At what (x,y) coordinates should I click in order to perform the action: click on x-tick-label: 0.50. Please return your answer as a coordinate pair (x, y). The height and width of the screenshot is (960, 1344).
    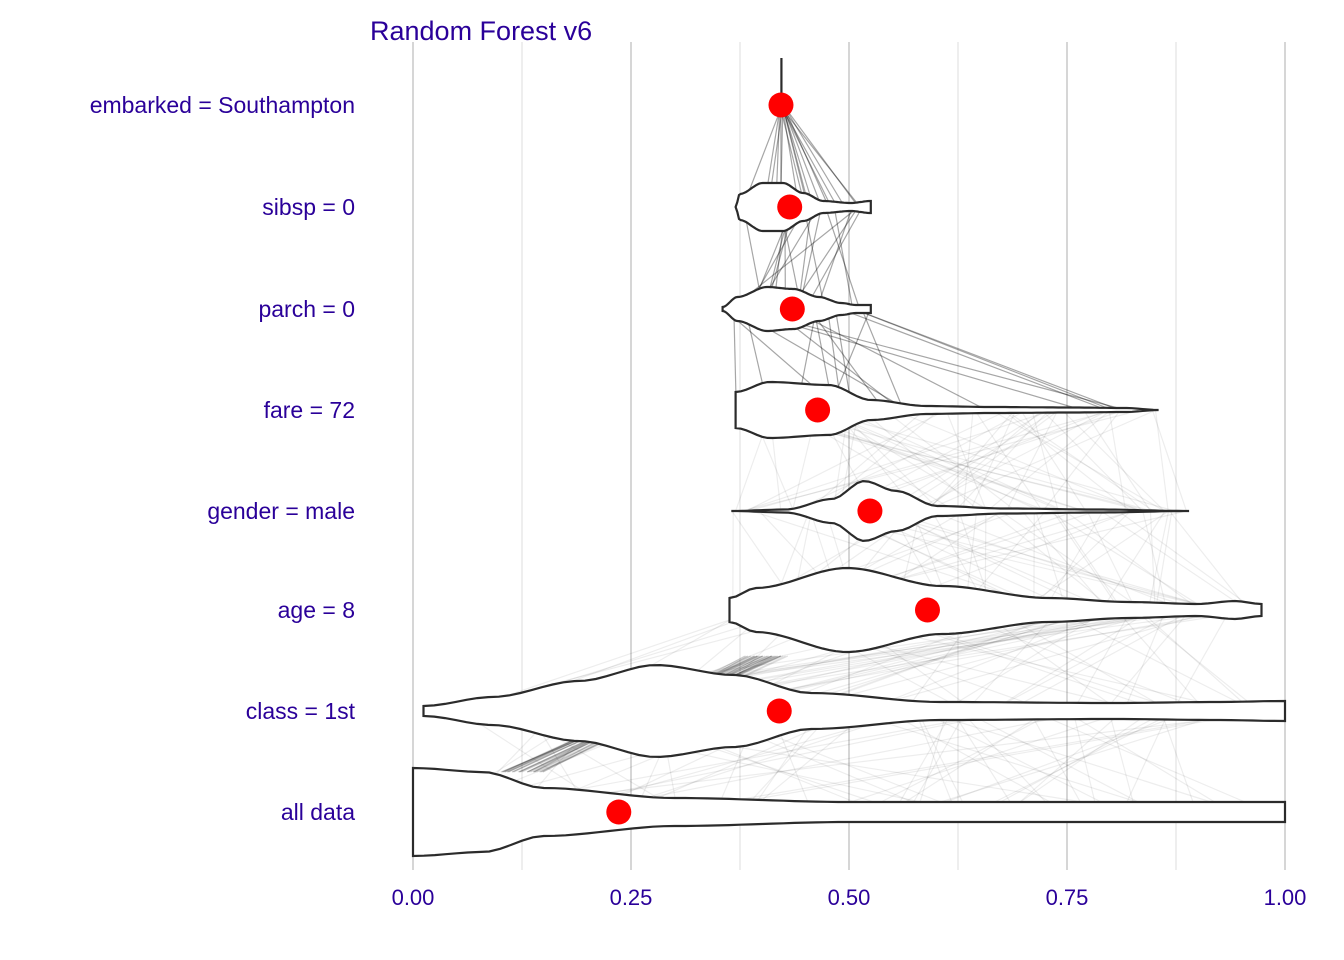
    Looking at the image, I should click on (849, 897).